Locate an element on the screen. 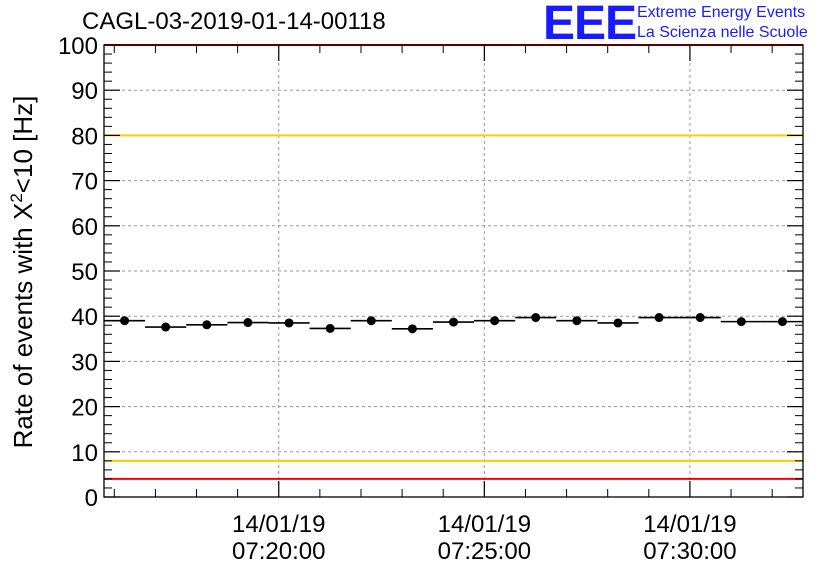  y-axis-label-tail: <10 [Hz] is located at coordinates (23, 145).